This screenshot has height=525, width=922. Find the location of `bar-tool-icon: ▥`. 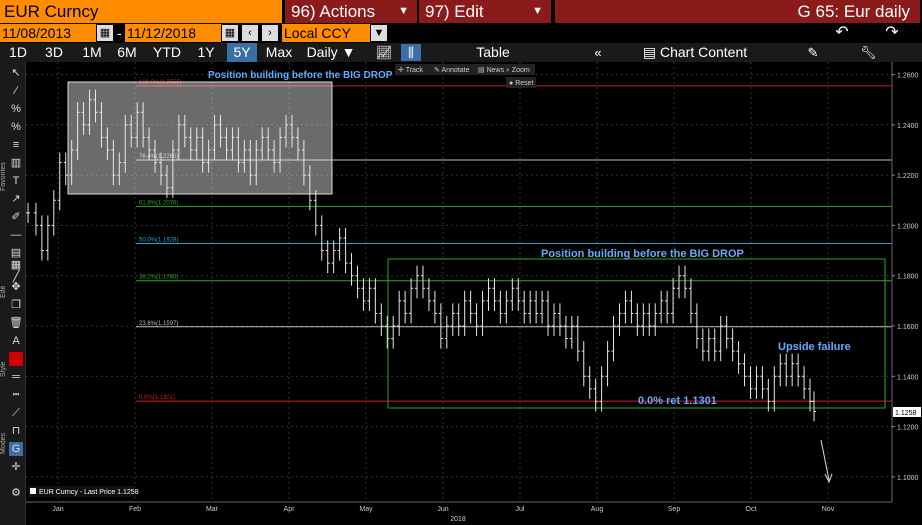

bar-tool-icon: ▥ is located at coordinates (16, 163).